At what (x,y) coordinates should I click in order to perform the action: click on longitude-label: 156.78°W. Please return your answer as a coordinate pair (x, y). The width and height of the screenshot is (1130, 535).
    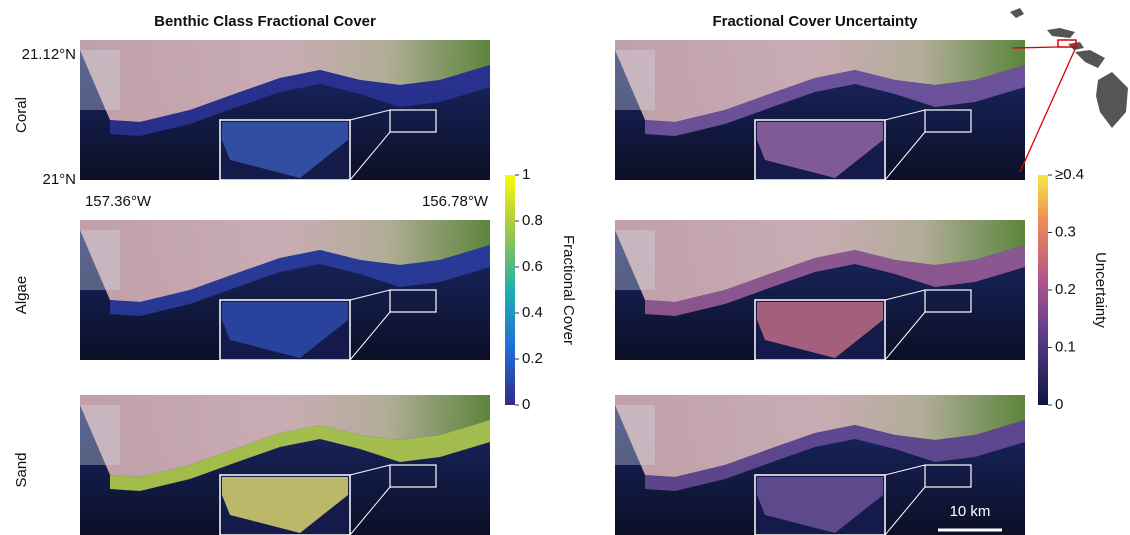
    Looking at the image, I should click on (455, 201).